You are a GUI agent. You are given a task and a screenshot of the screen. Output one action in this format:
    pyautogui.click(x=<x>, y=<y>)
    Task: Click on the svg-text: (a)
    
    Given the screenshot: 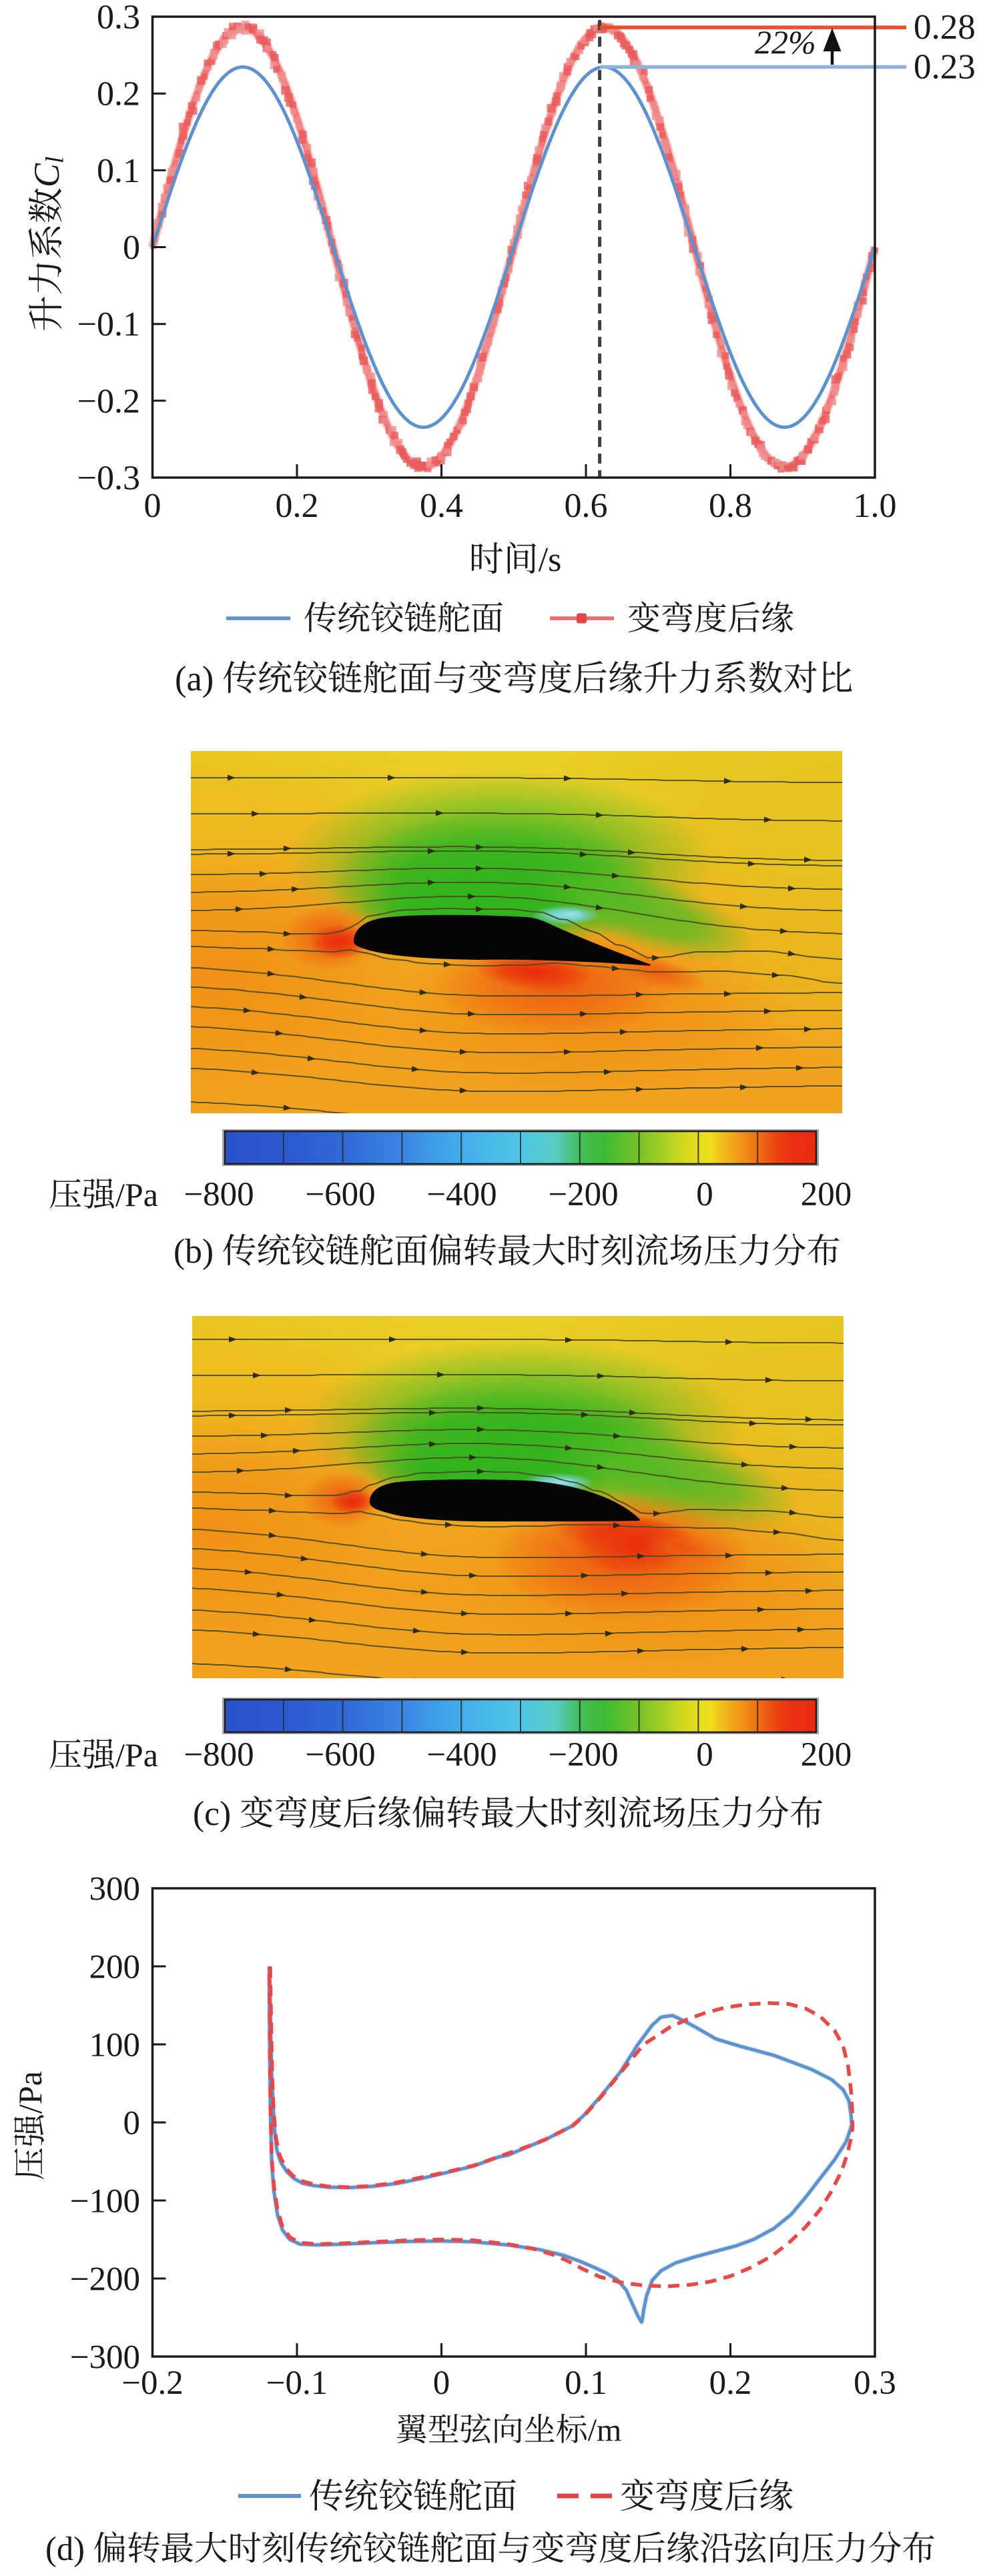 What is the action you would take?
    pyautogui.click(x=194, y=679)
    